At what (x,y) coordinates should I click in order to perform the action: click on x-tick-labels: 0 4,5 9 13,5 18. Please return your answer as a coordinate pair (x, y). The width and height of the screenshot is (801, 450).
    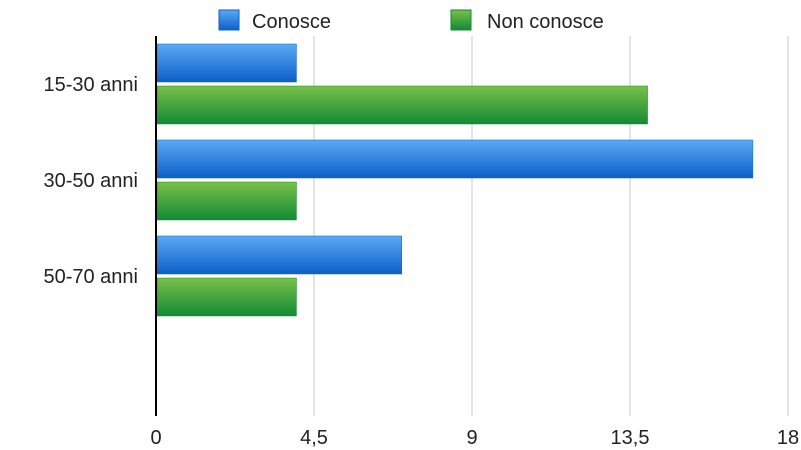
    Looking at the image, I should click on (474, 438).